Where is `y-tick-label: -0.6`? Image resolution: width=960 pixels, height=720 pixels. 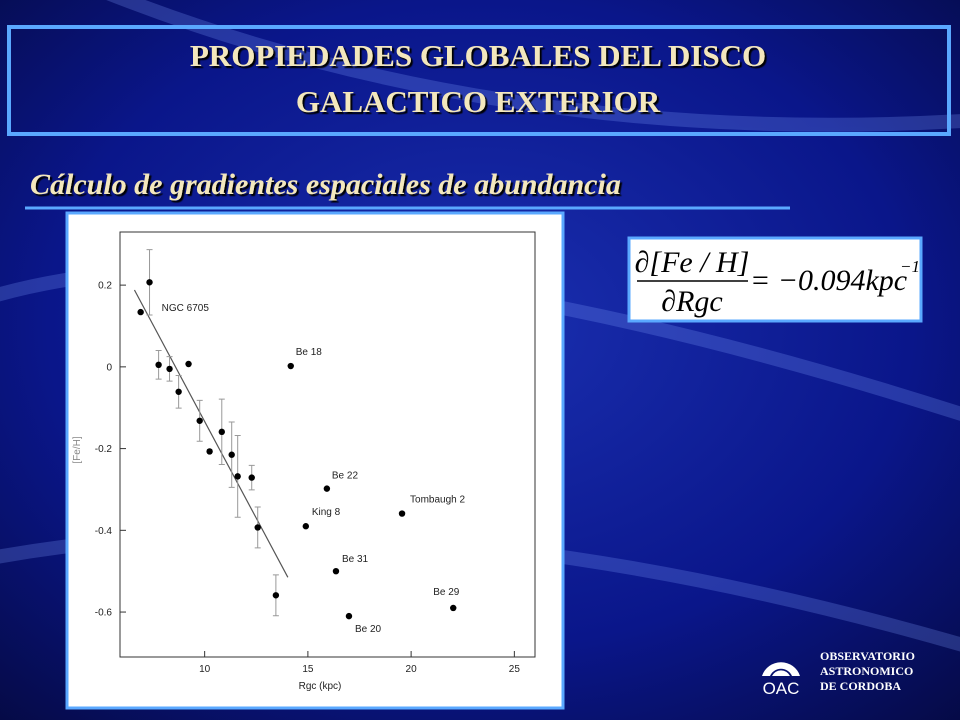 y-tick-label: -0.6 is located at coordinates (104, 613).